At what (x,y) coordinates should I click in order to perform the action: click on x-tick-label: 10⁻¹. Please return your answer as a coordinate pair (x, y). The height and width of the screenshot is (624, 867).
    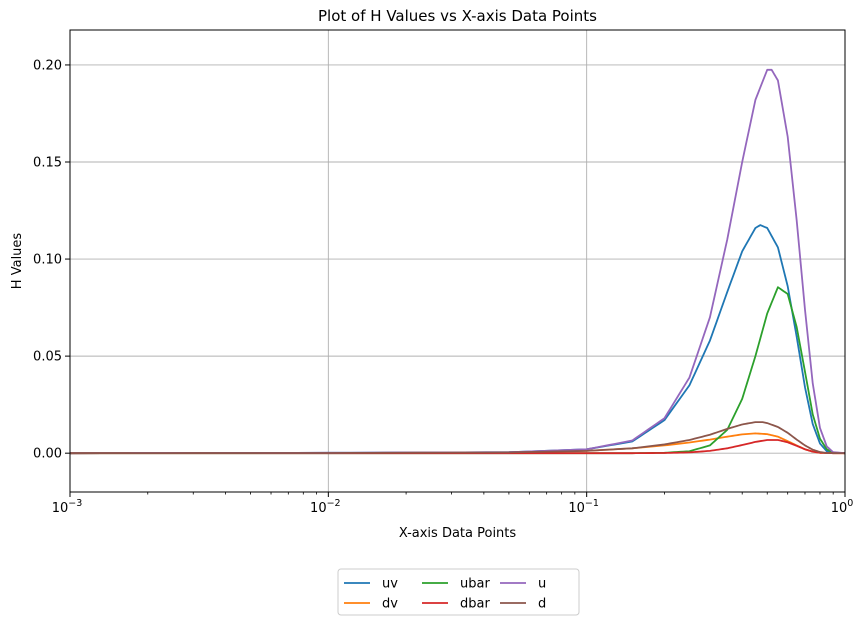
    Looking at the image, I should click on (583, 507).